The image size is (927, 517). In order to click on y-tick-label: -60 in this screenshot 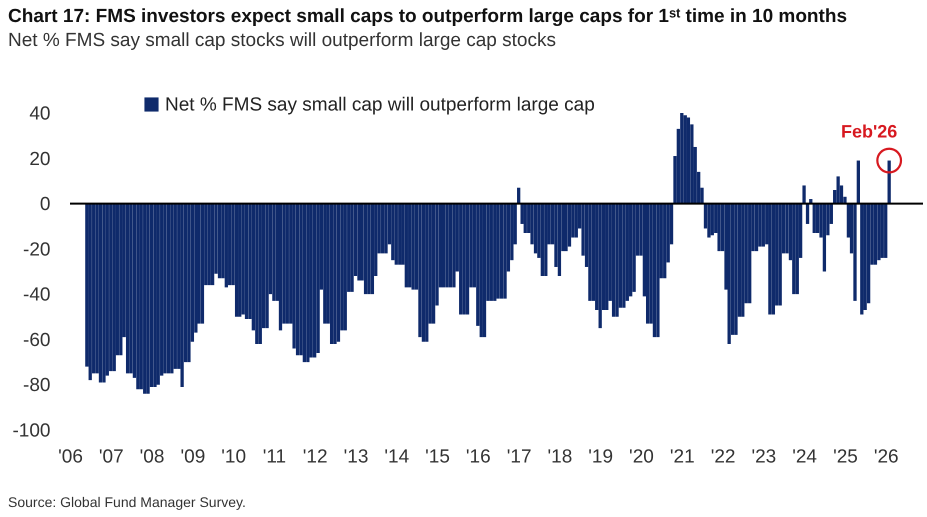, I will do `click(36, 340)`.